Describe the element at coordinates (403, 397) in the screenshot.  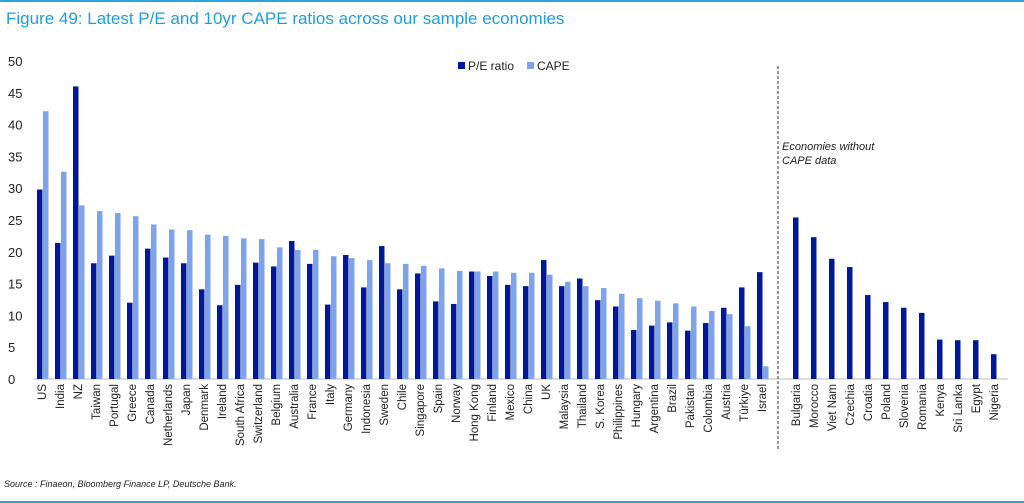
I see `x-tick-label: Chile` at that location.